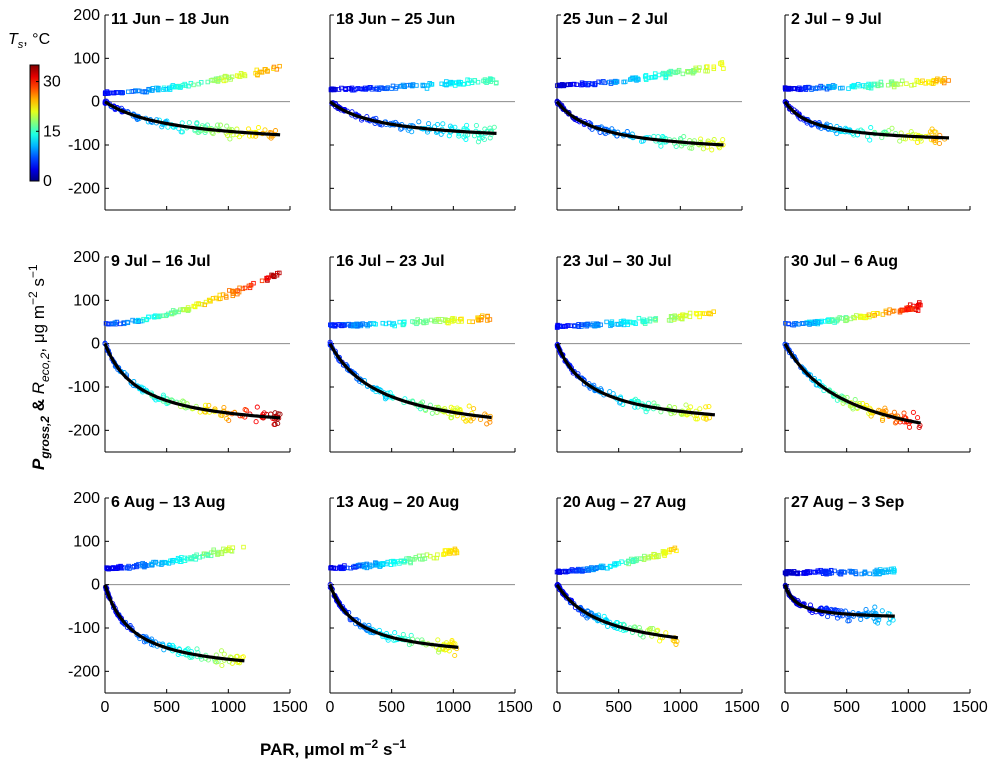 Image resolution: width=994 pixels, height=773 pixels. What do you see at coordinates (390, 261) in the screenshot?
I see `panel-title: 16 Jul – 23 Jul` at bounding box center [390, 261].